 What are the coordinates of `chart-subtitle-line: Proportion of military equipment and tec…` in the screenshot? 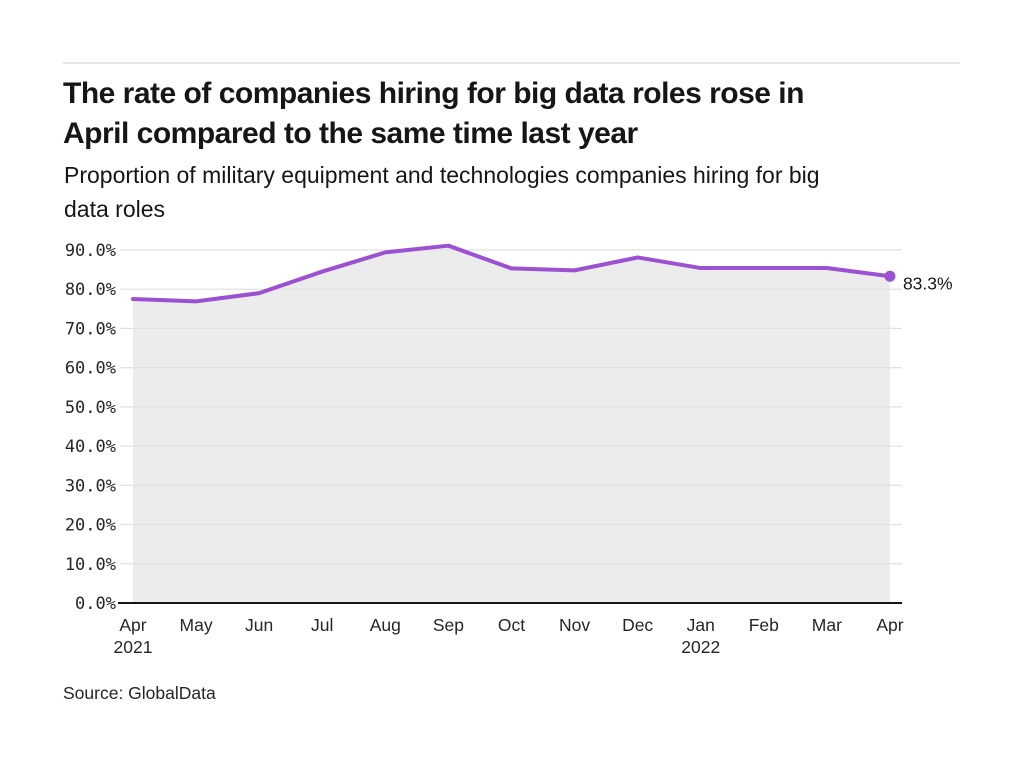 It's located at (442, 175).